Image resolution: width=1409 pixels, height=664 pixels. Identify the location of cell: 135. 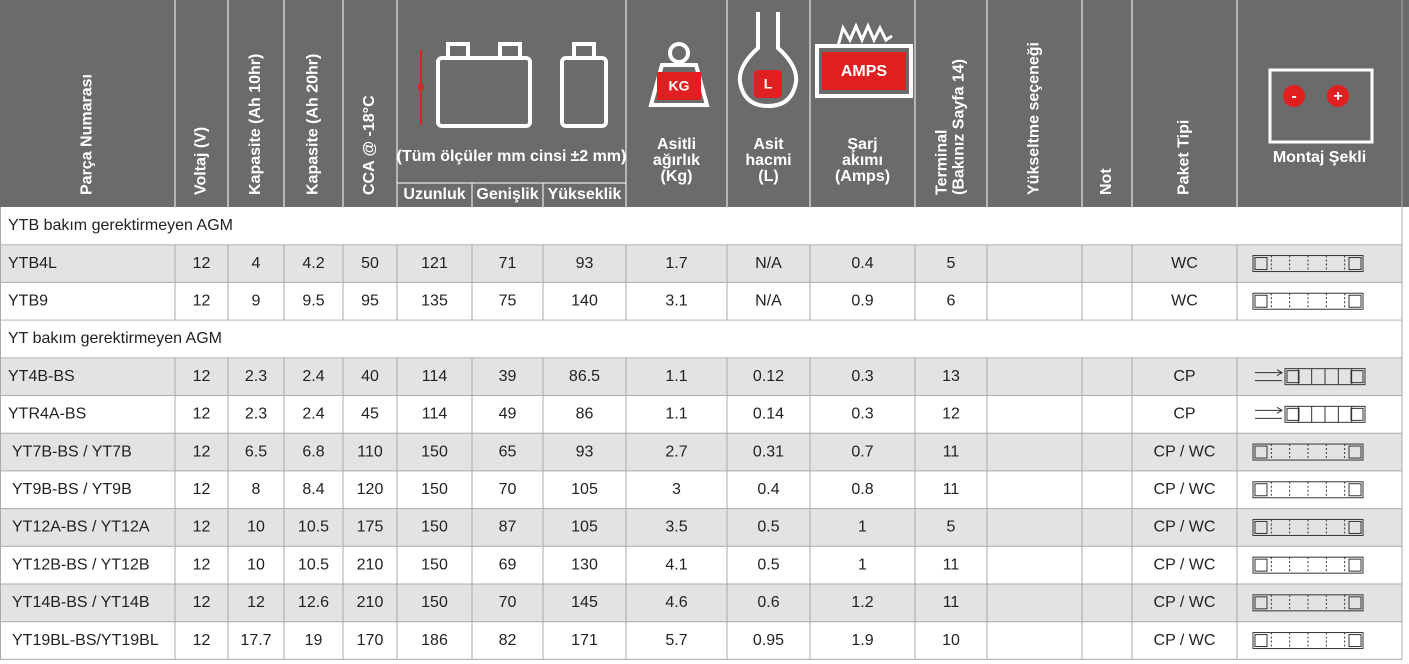
(434, 300).